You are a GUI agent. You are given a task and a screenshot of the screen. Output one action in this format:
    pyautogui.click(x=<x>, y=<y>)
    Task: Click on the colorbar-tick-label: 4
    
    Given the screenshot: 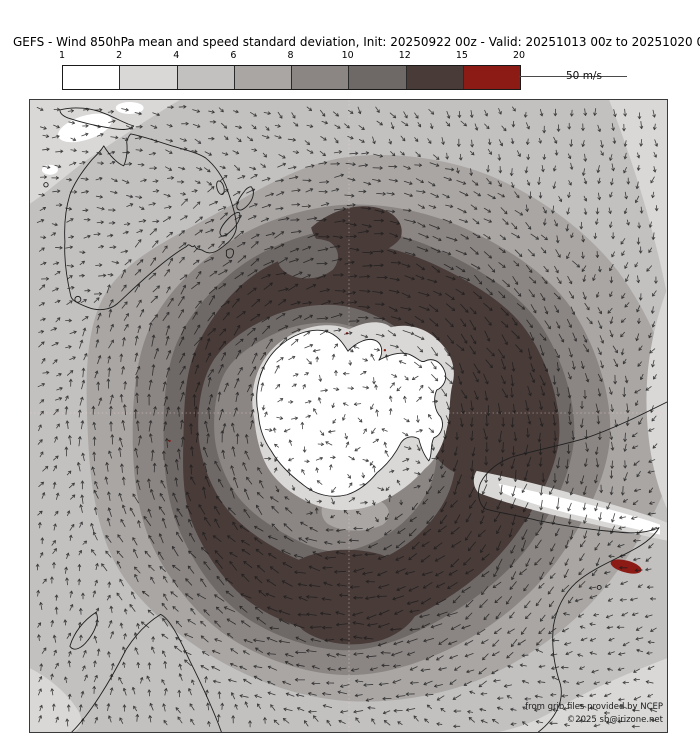 What is the action you would take?
    pyautogui.click(x=176, y=55)
    